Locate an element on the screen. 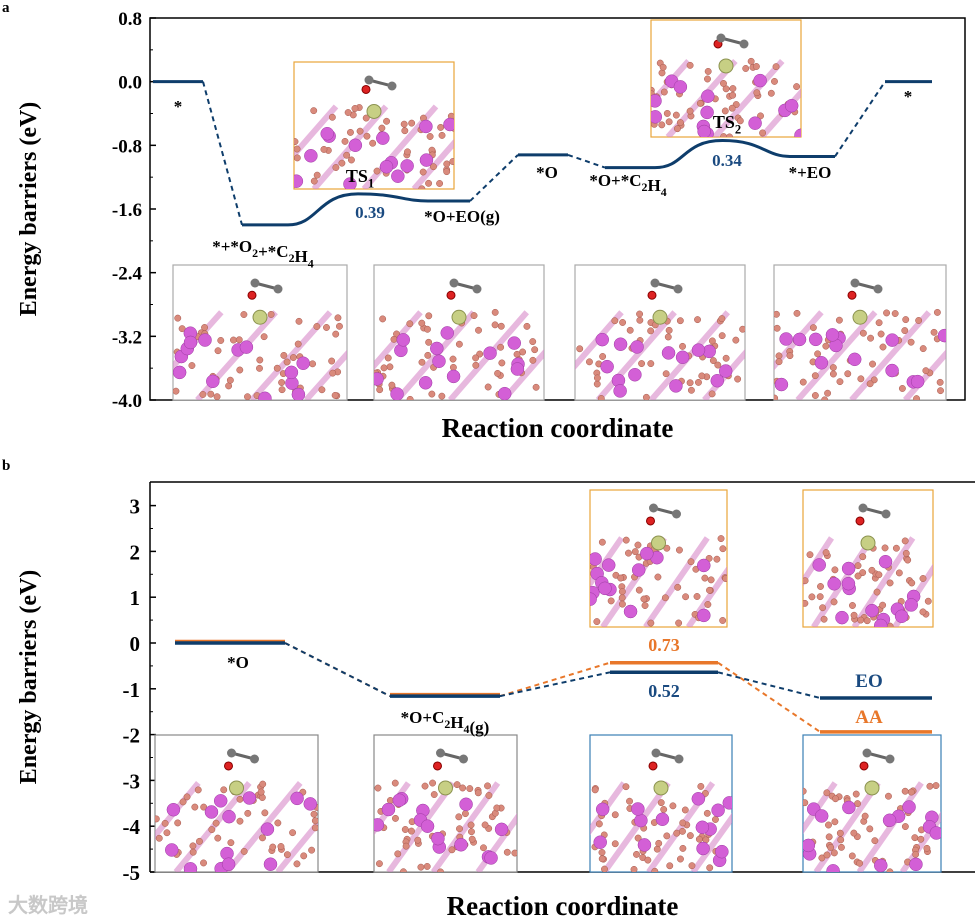 The height and width of the screenshot is (922, 976). y-axis-label: Energy barriers (eV) is located at coordinates (29, 677).